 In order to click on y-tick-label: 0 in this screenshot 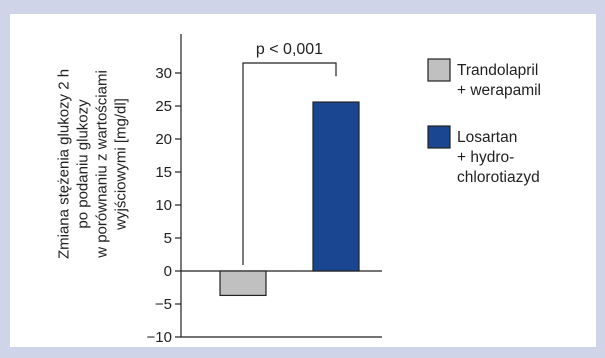, I will do `click(168, 271)`.